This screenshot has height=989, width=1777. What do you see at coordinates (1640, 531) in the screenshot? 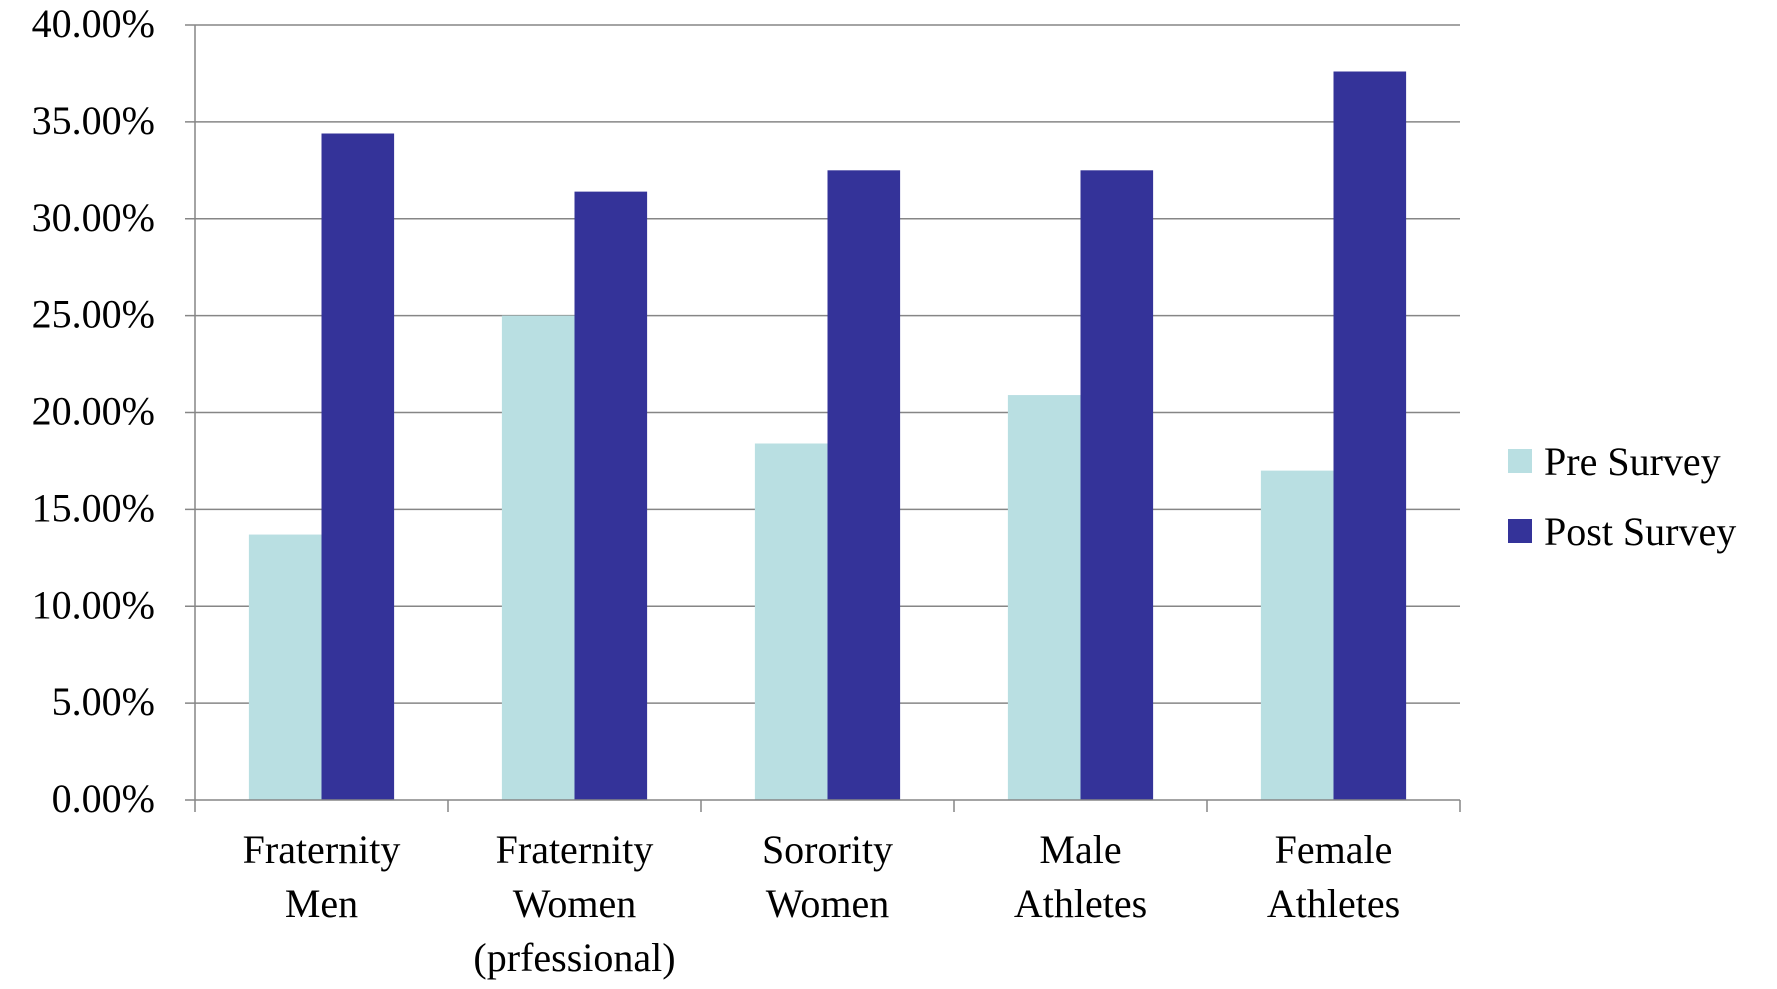
I see `legend-label: Post Survey` at bounding box center [1640, 531].